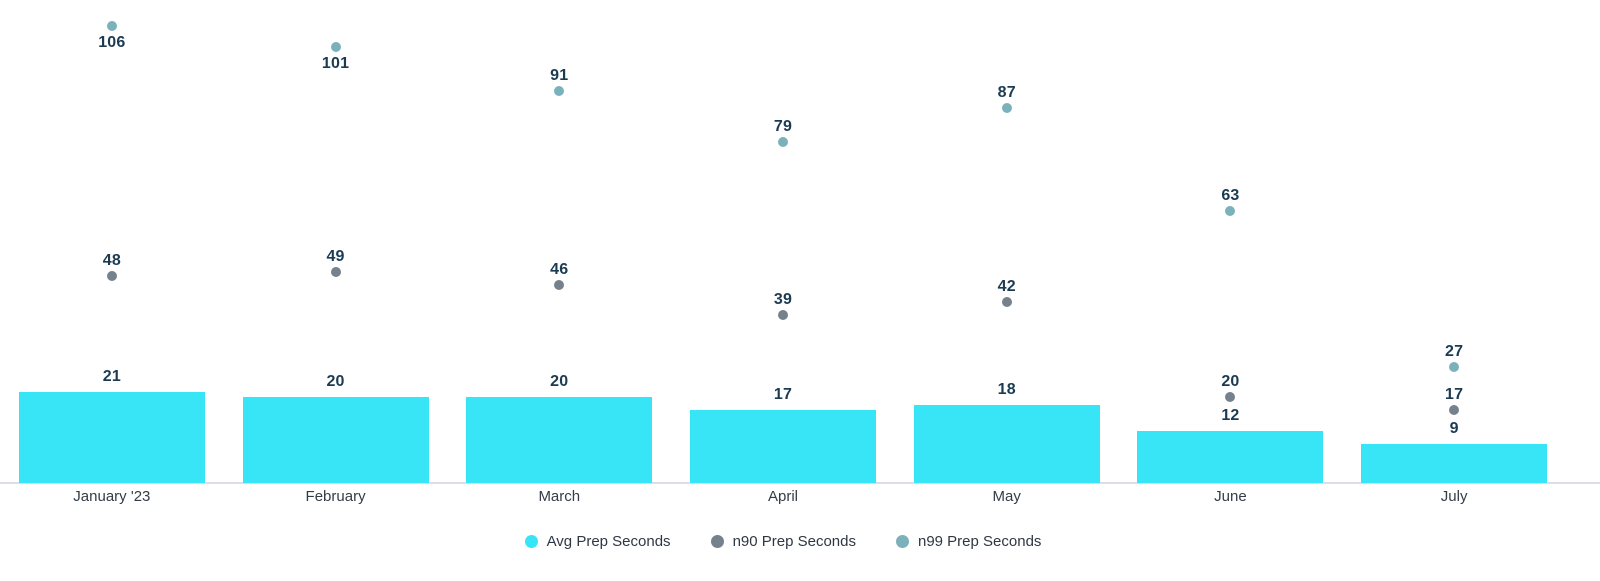  I want to click on legend-item-n99-prep-seconds: n99 Prep Seconds, so click(968, 541).